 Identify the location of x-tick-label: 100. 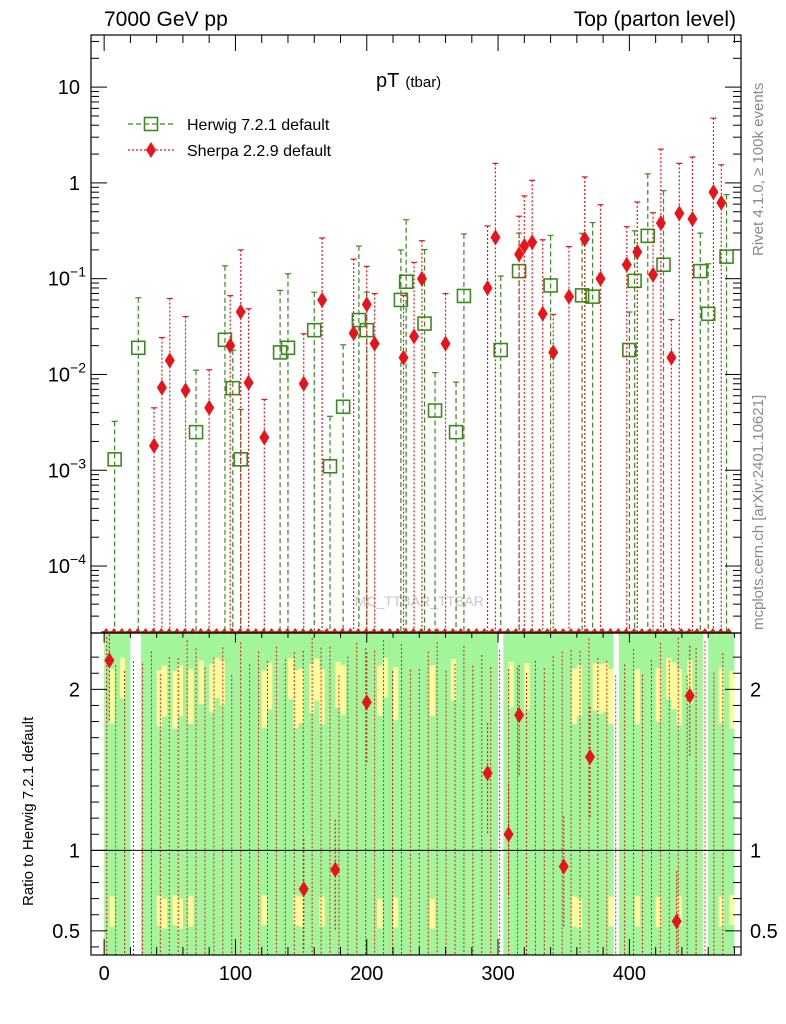
(235, 974).